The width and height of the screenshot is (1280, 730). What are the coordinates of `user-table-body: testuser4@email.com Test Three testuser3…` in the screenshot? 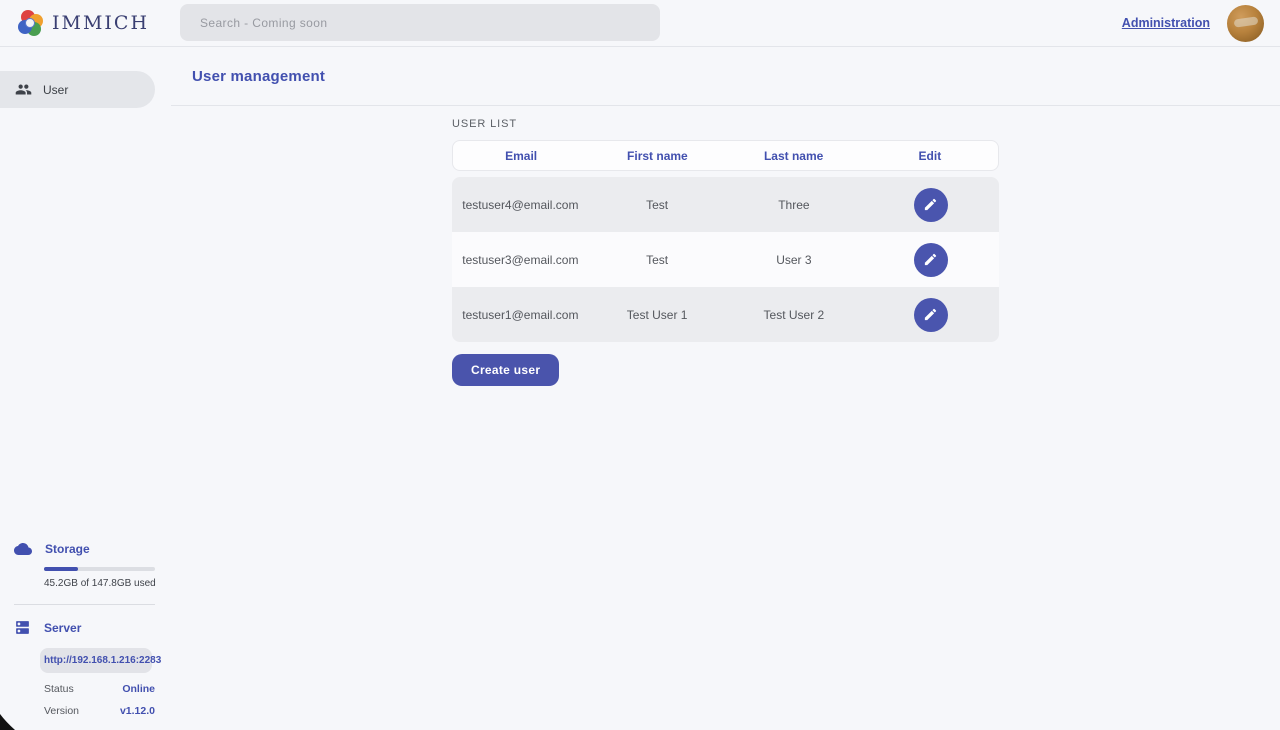 It's located at (725, 259).